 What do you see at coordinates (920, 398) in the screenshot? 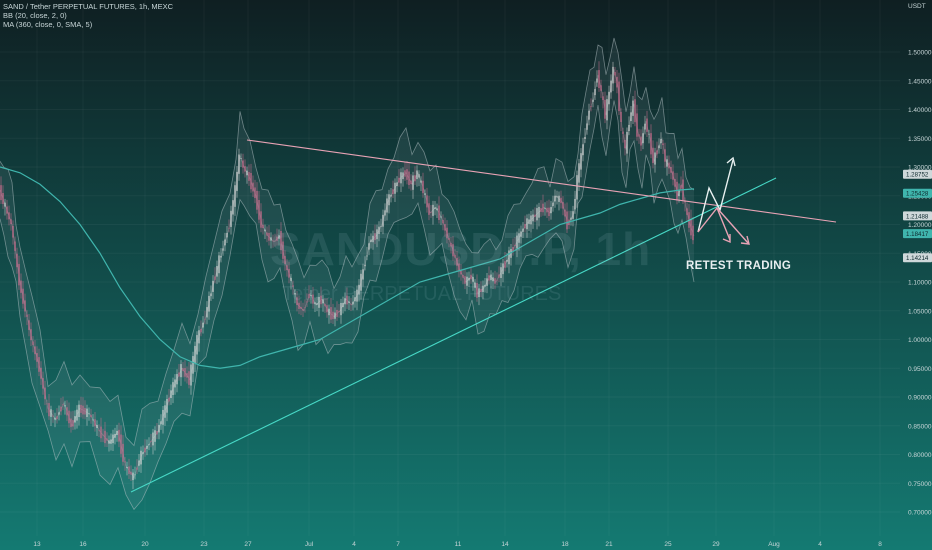
I see `y-tick-label: 0.90000` at bounding box center [920, 398].